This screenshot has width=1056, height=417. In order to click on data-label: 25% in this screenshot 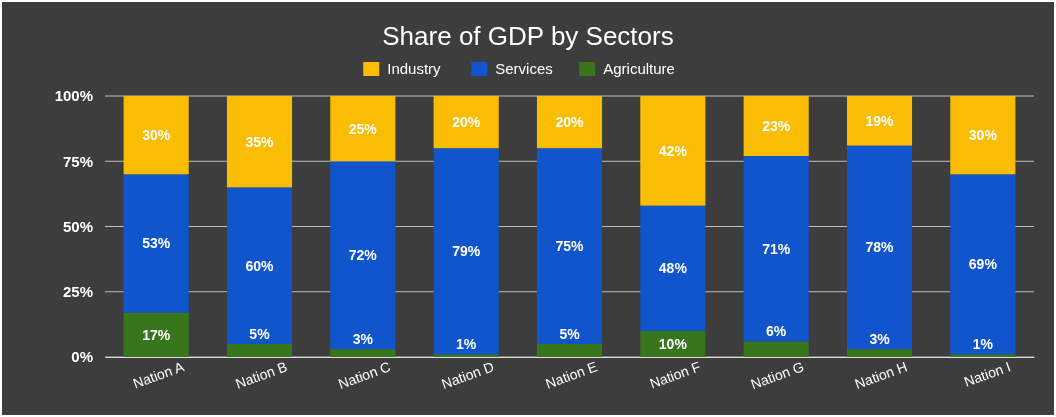, I will do `click(363, 128)`.